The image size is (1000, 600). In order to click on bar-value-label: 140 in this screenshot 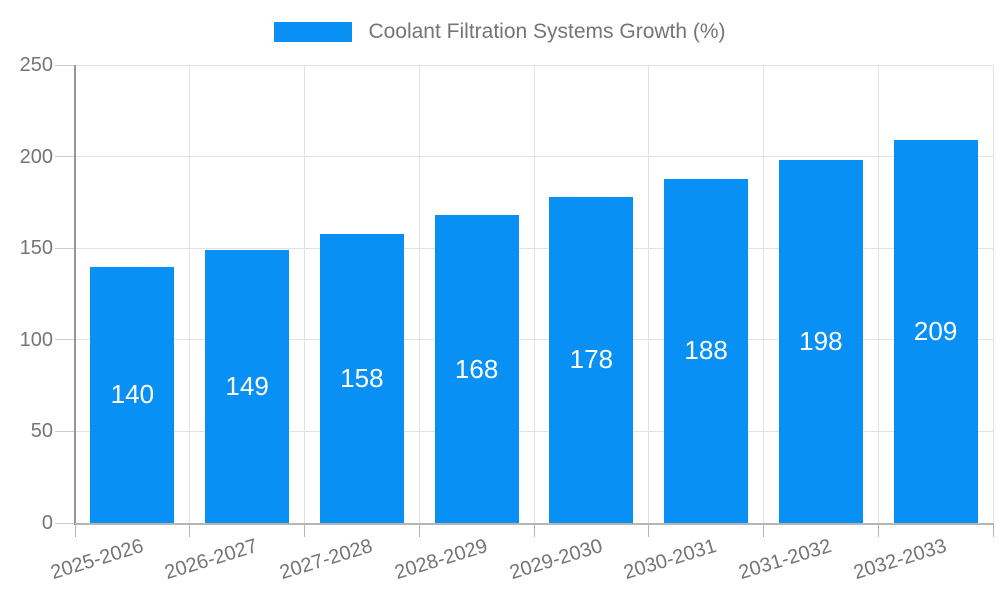, I will do `click(132, 394)`.